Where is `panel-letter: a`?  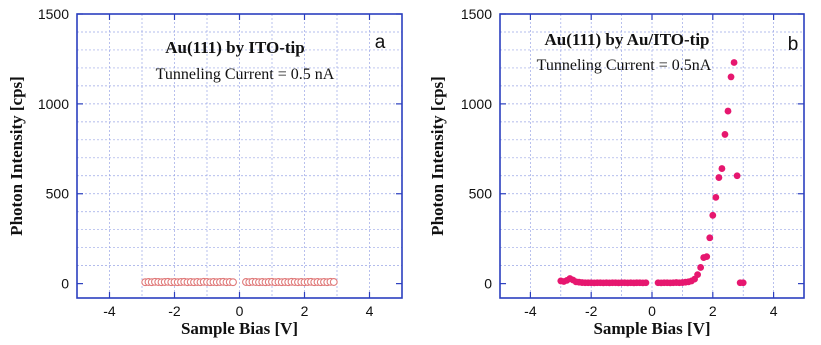 panel-letter: a is located at coordinates (380, 42).